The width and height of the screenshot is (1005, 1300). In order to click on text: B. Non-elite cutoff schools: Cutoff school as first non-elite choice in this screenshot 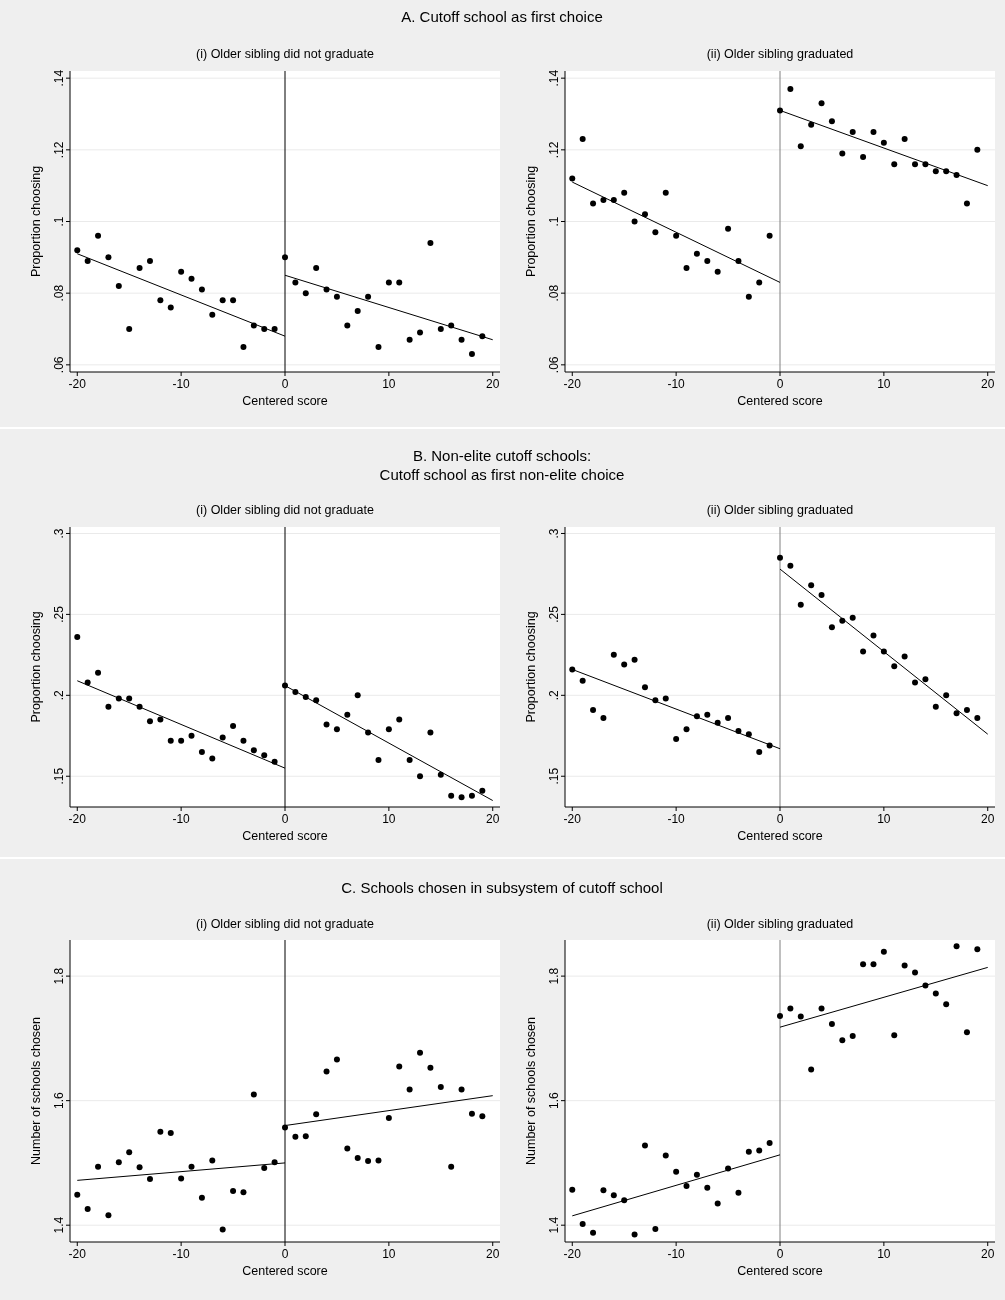, I will do `click(502, 465)`.